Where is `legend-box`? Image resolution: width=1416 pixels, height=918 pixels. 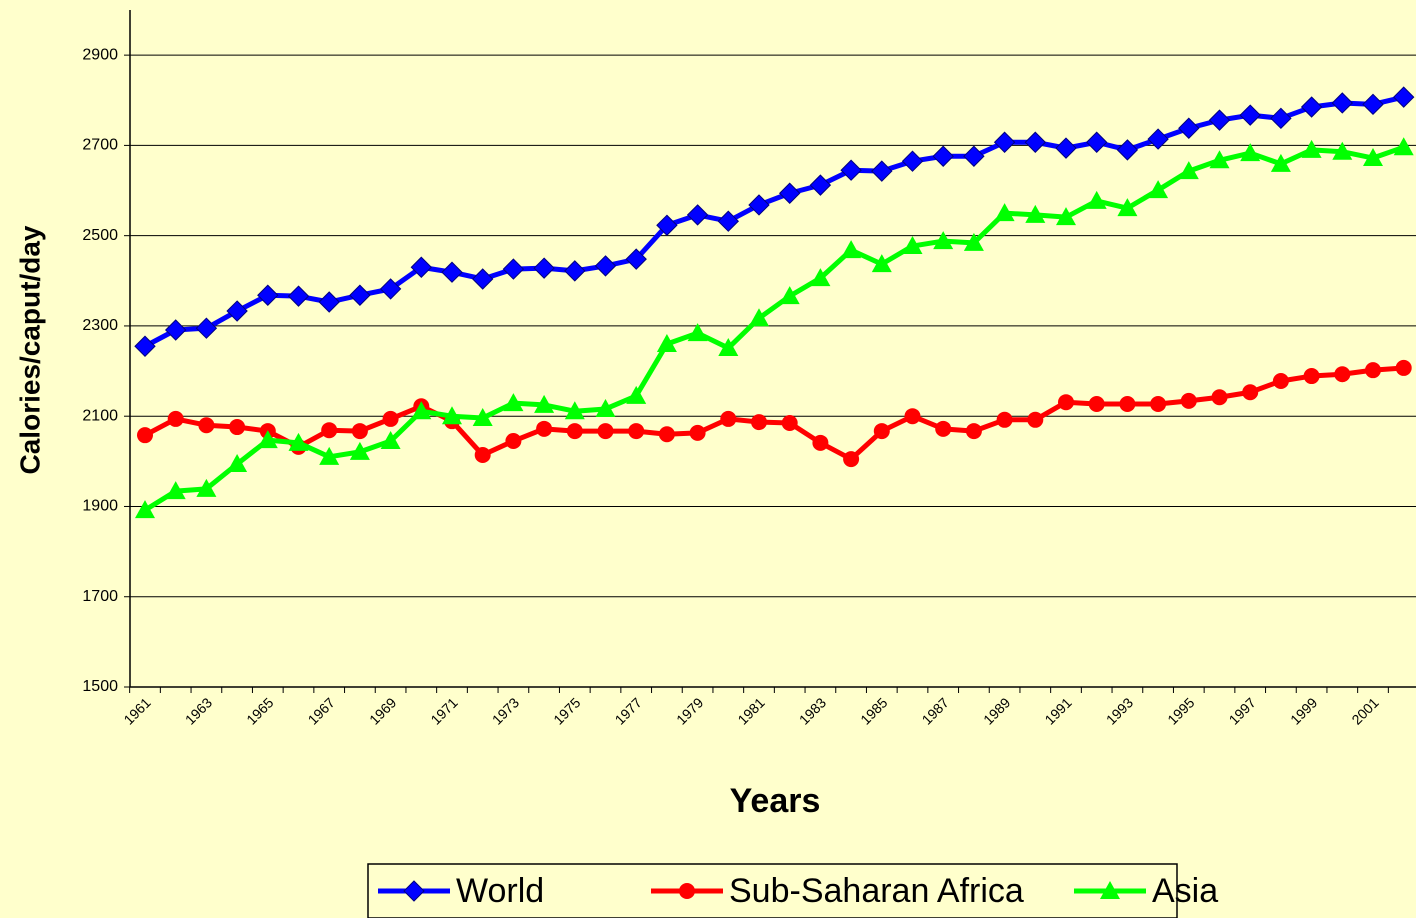
legend-box is located at coordinates (772, 890).